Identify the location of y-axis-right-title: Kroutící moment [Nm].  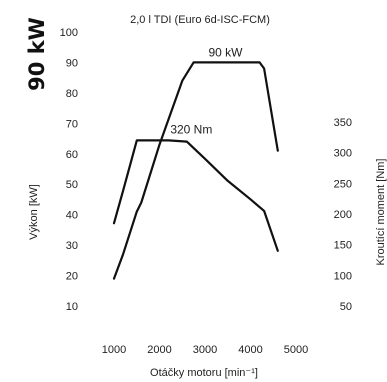
(381, 212).